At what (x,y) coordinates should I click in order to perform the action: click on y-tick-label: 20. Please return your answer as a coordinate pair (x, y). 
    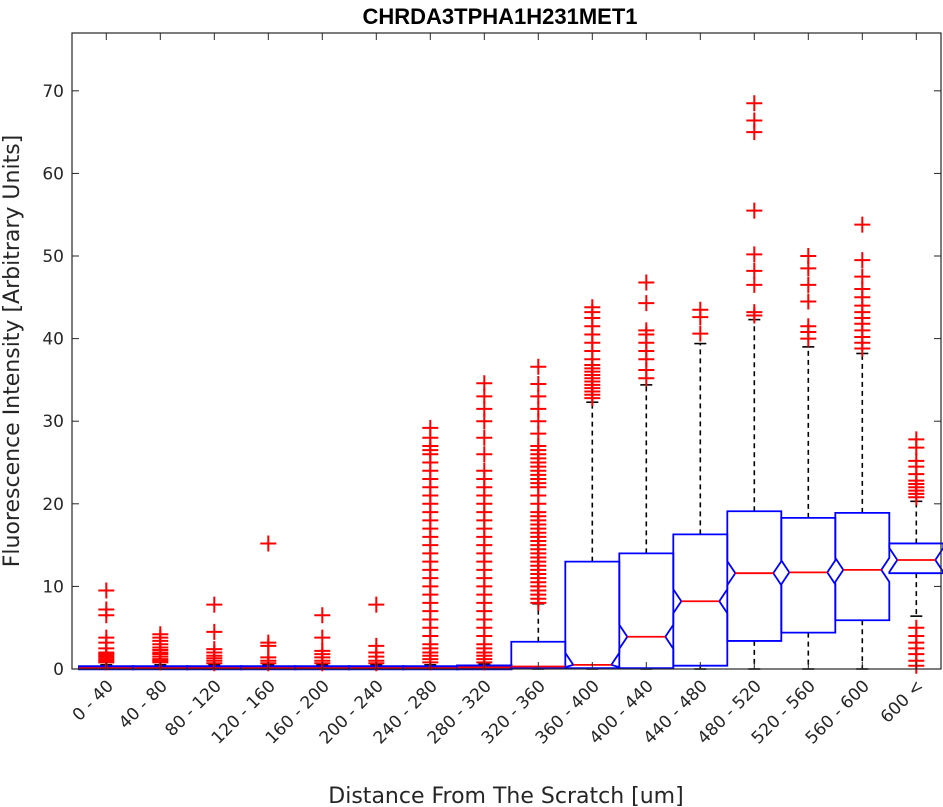
    Looking at the image, I should click on (53, 505).